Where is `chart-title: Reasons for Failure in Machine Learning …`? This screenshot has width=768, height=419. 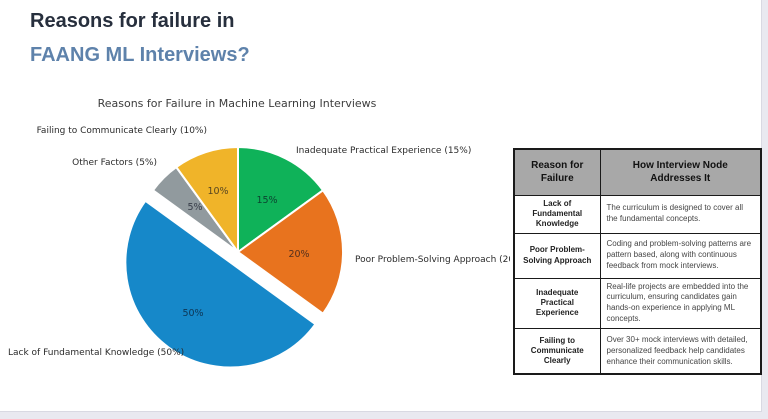 chart-title: Reasons for Failure in Machine Learning … is located at coordinates (237, 103).